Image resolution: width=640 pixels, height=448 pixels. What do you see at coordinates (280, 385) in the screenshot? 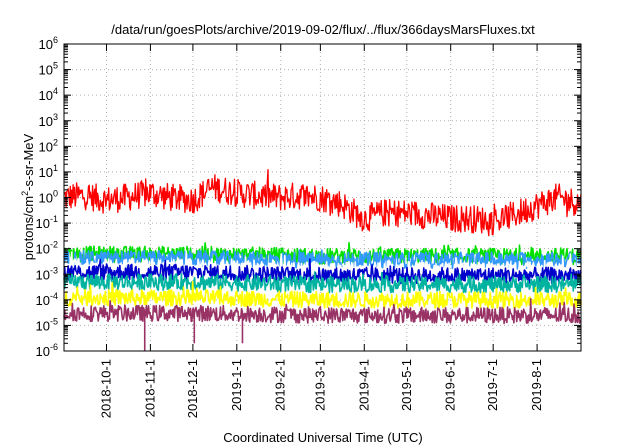
I see `x-tick-label-4: 2019-2-1` at bounding box center [280, 385].